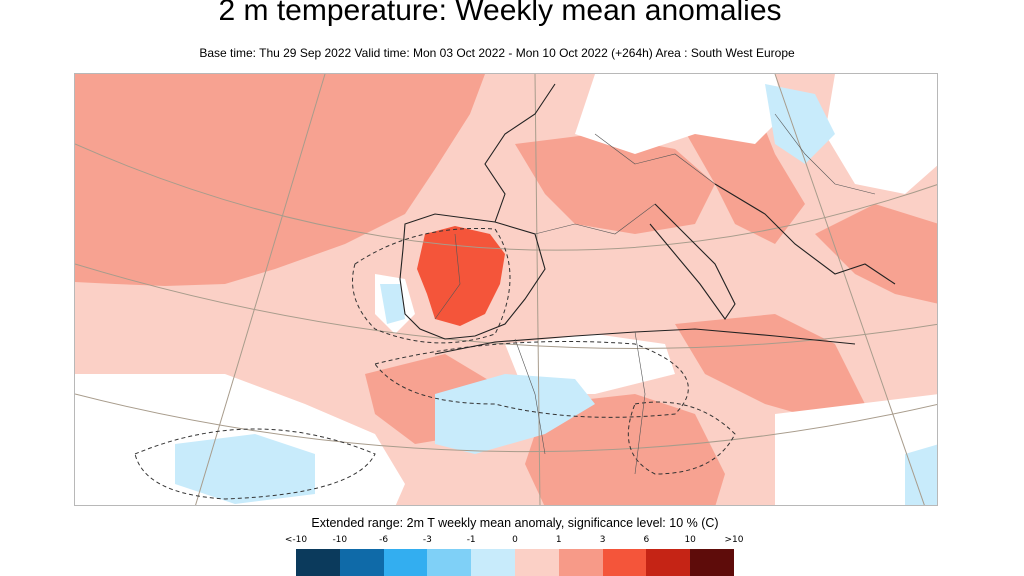 Image resolution: width=1024 pixels, height=576 pixels. Describe the element at coordinates (558, 540) in the screenshot. I see `legend-tick: 1` at that location.